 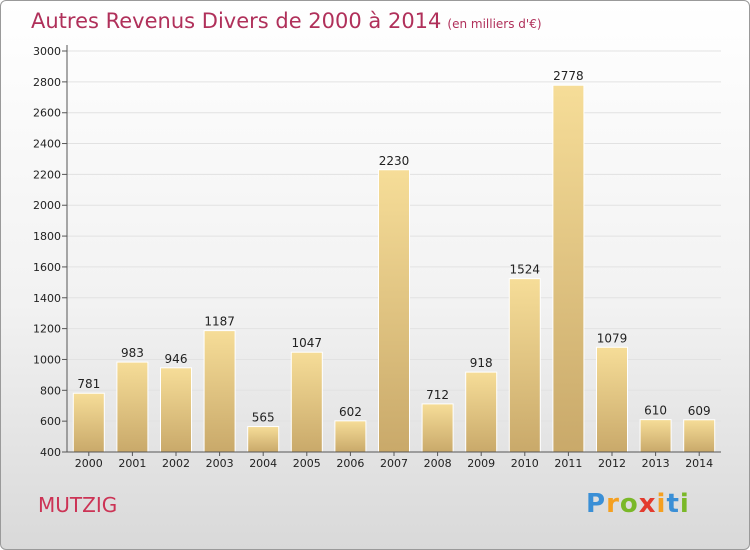 I want to click on logo-letter: o, so click(x=629, y=504).